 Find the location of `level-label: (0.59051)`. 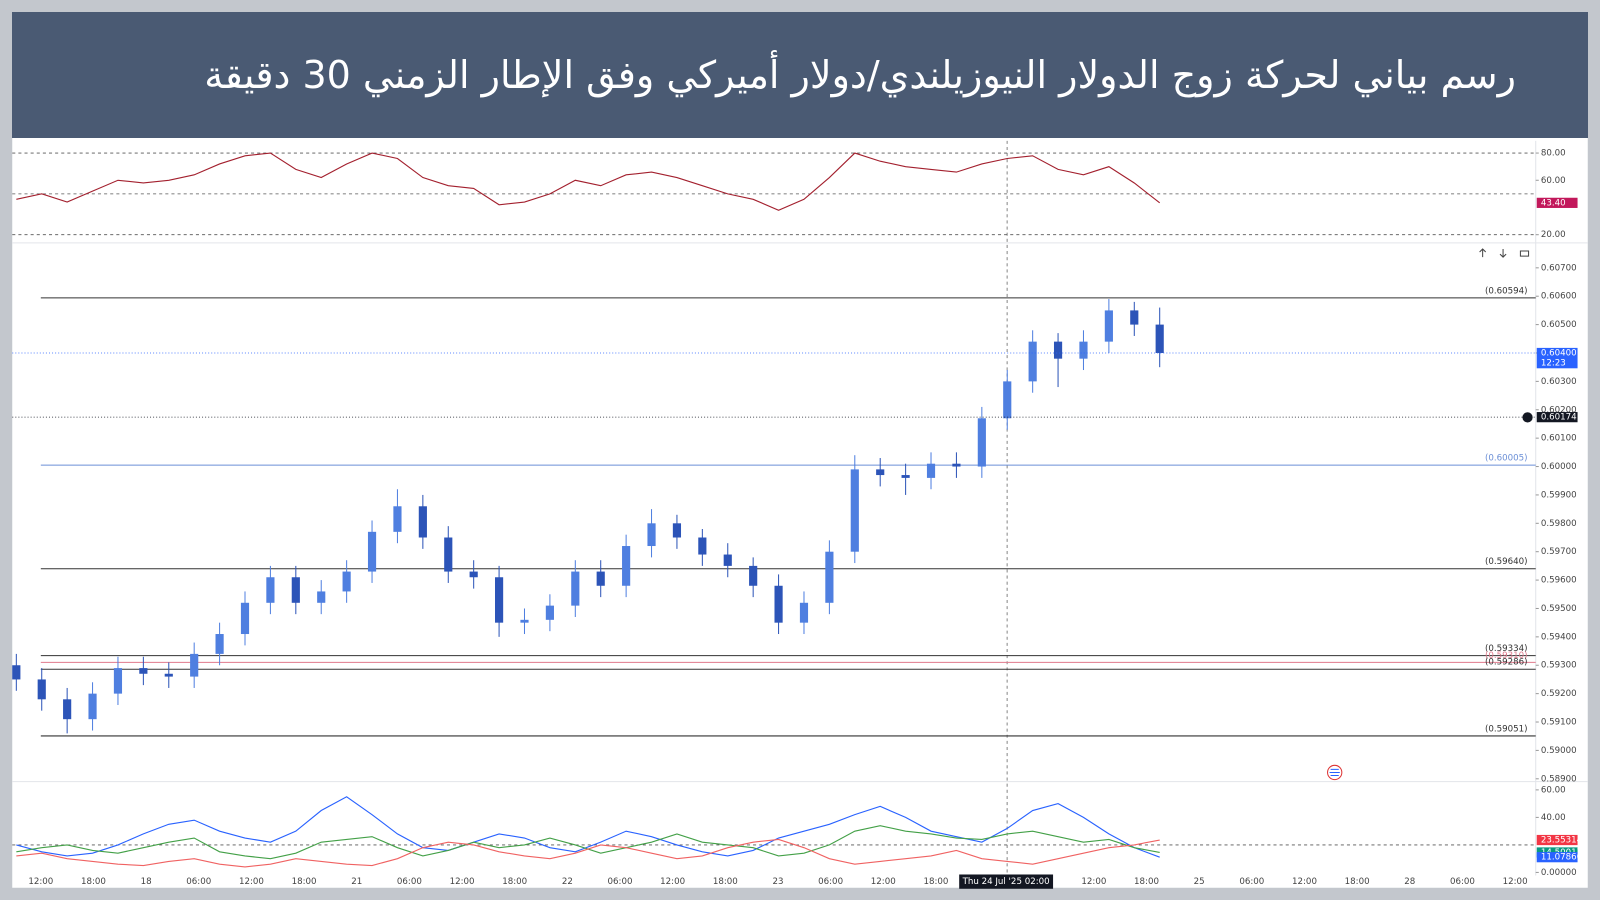

level-label: (0.59051) is located at coordinates (1506, 729).